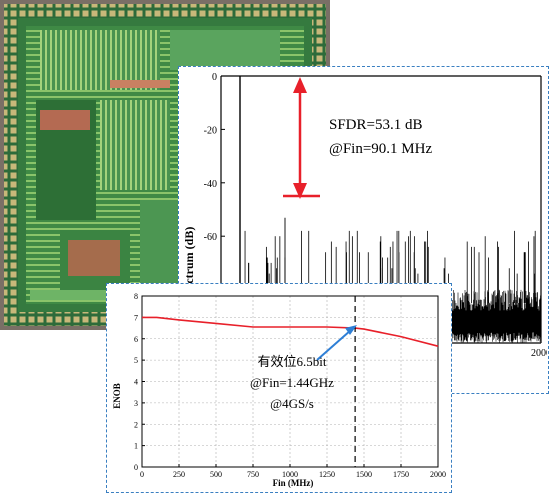 This screenshot has width=552, height=496. What do you see at coordinates (136, 446) in the screenshot?
I see `enob-y-tick-label: 1` at bounding box center [136, 446].